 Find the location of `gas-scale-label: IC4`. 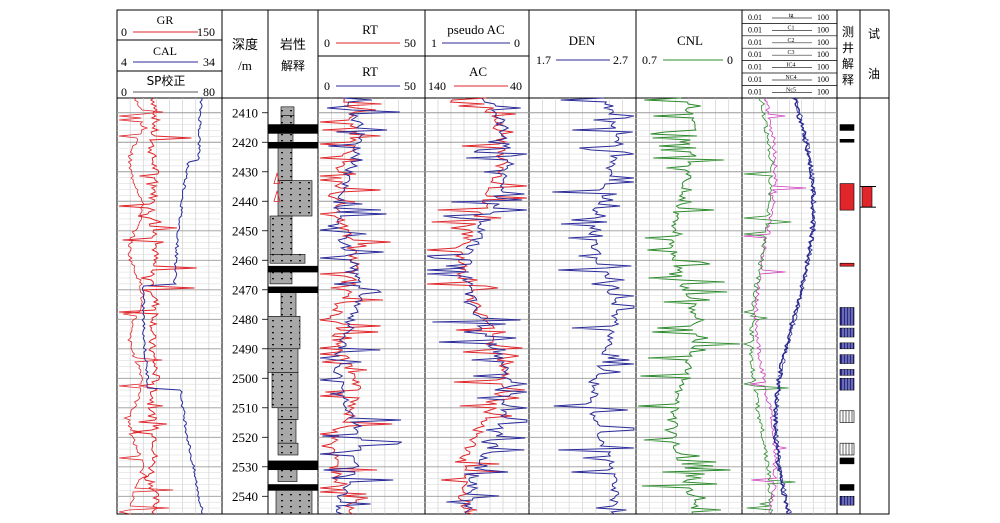

gas-scale-label: IC4 is located at coordinates (791, 66).